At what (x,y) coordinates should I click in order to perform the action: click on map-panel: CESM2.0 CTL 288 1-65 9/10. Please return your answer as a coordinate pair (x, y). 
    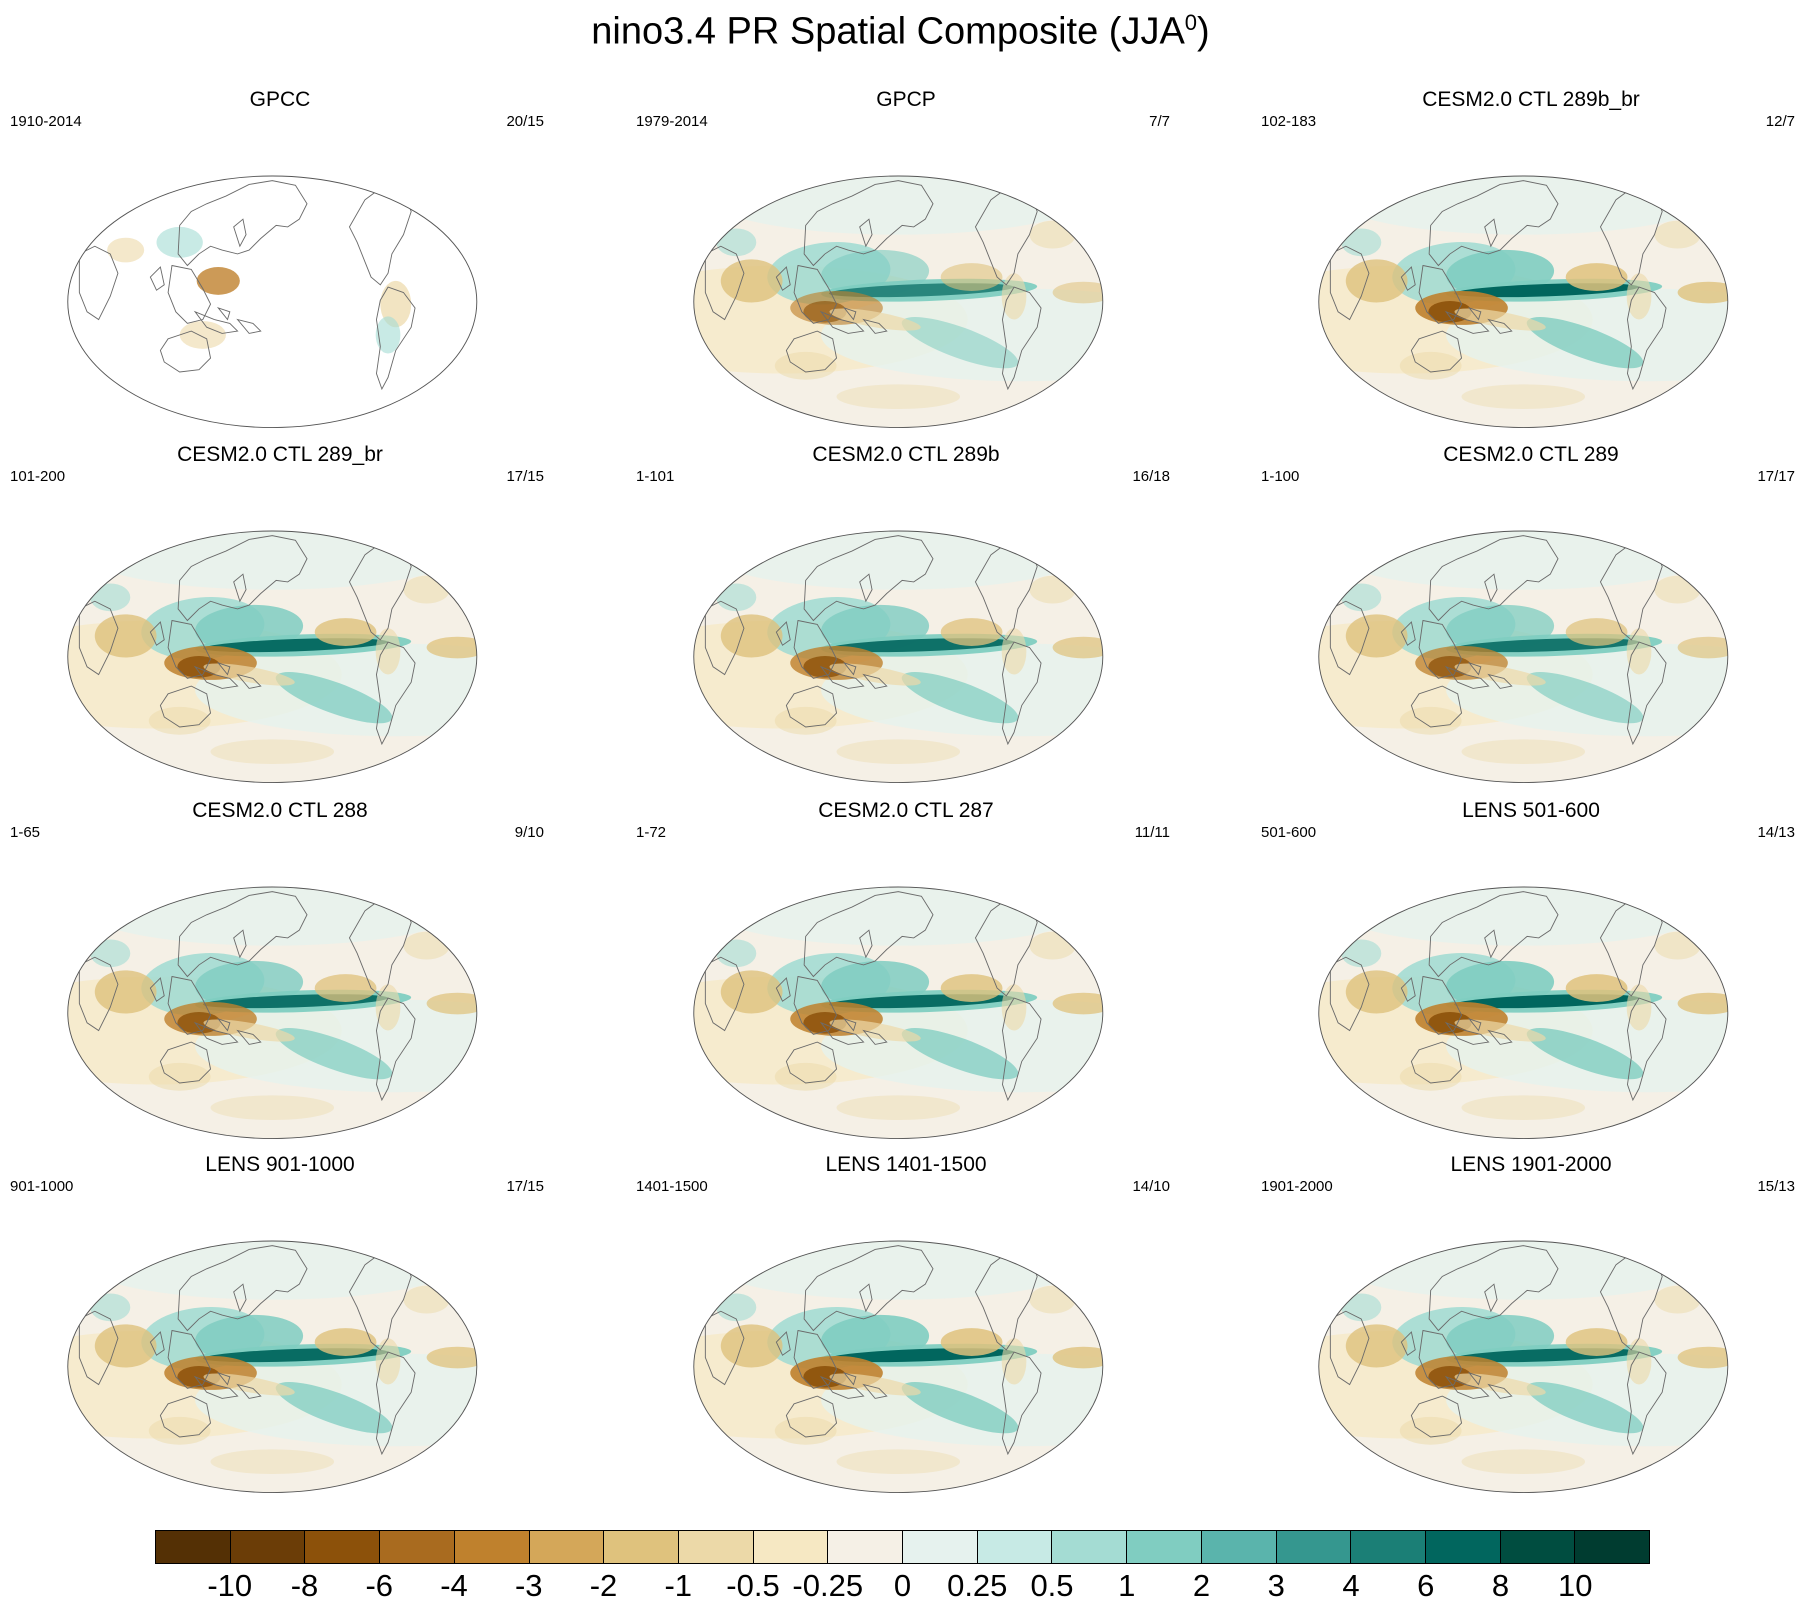
    Looking at the image, I should click on (280, 976).